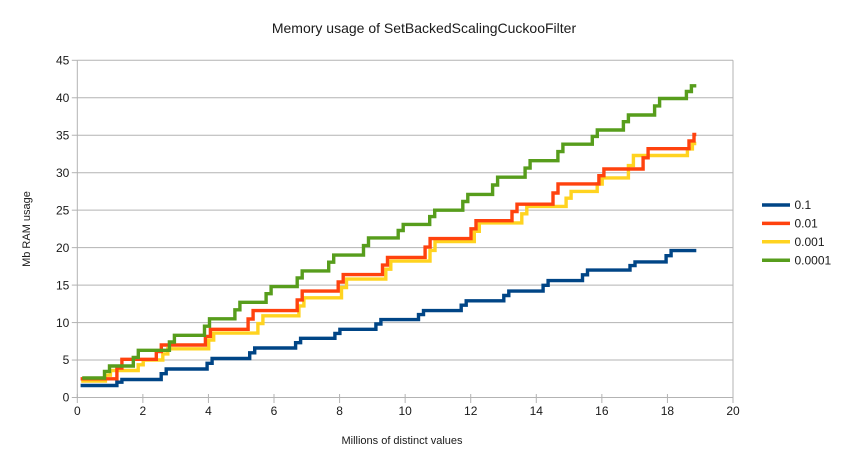 The height and width of the screenshot is (468, 848). I want to click on legend-label-0.1: 0.1, so click(803, 205).